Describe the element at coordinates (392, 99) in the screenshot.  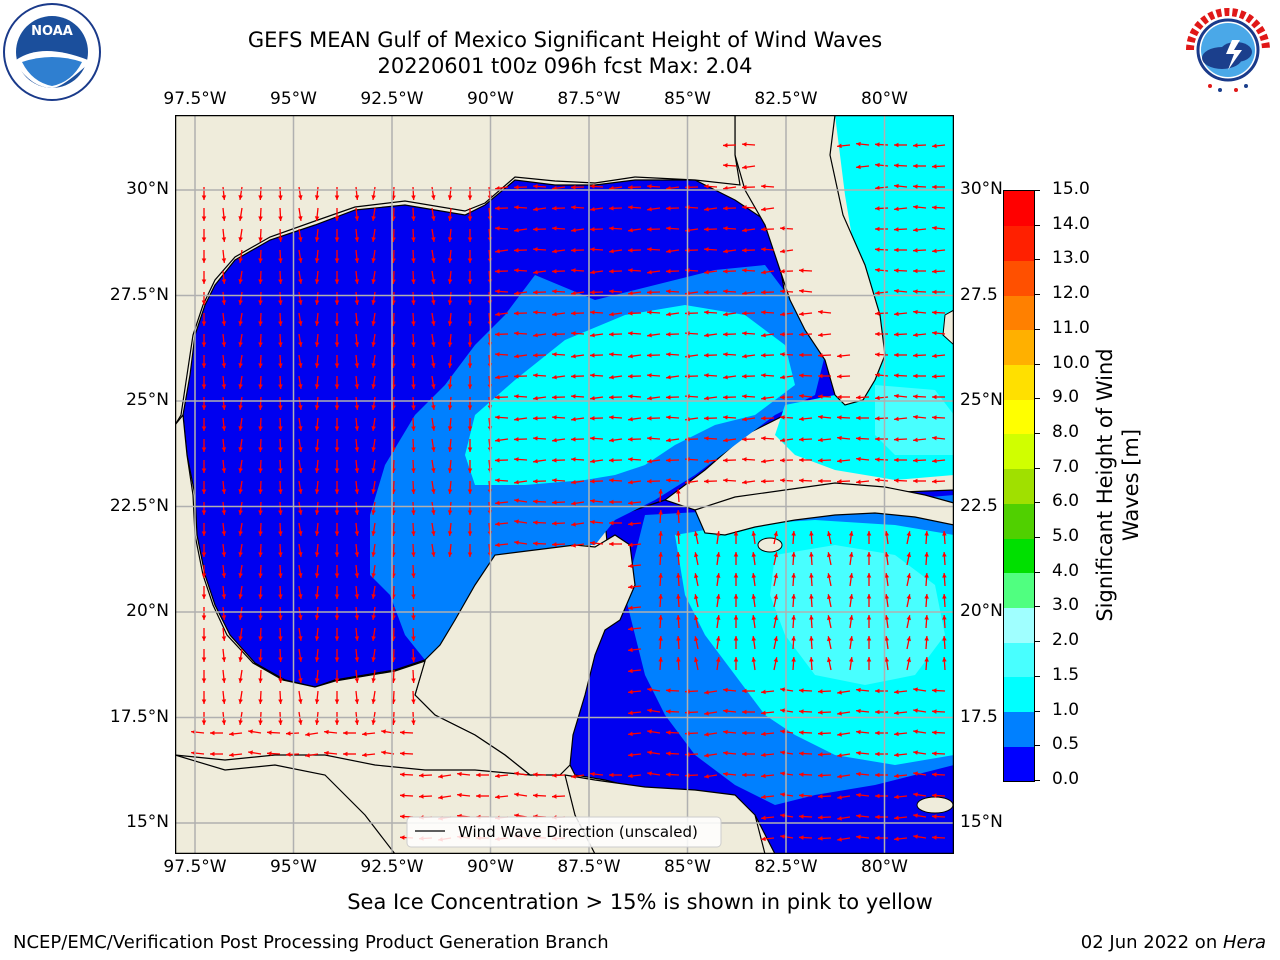
I see `lon-tick-label: 92.5°W` at that location.